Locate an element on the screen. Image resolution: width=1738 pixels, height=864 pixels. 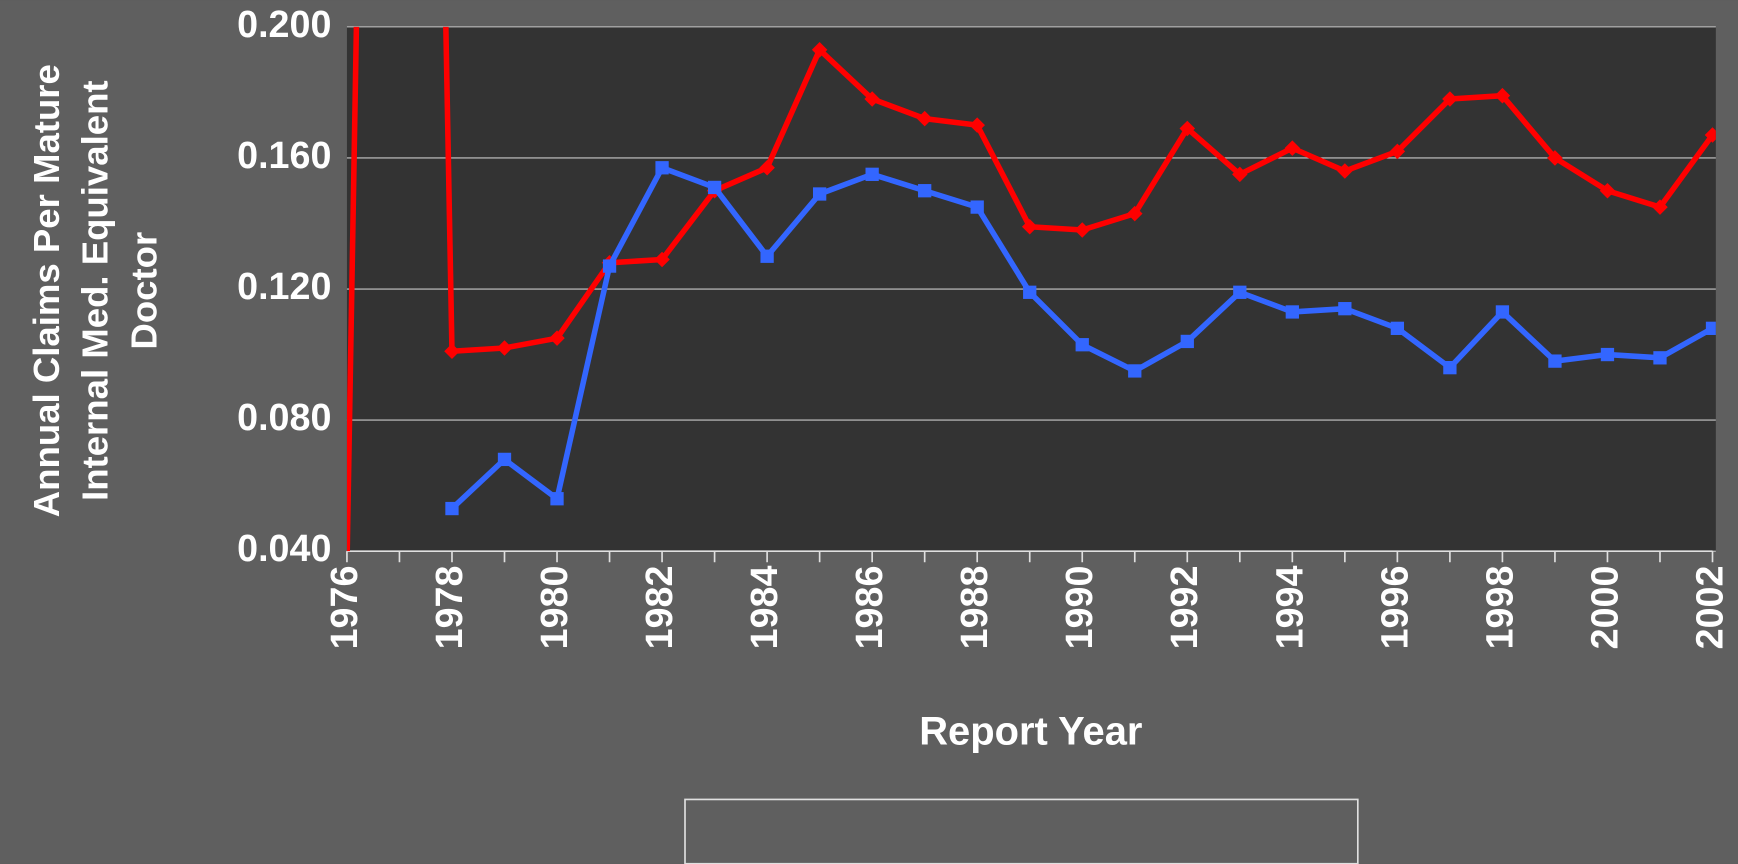
x-tick-label: 1992 is located at coordinates (1184, 608).